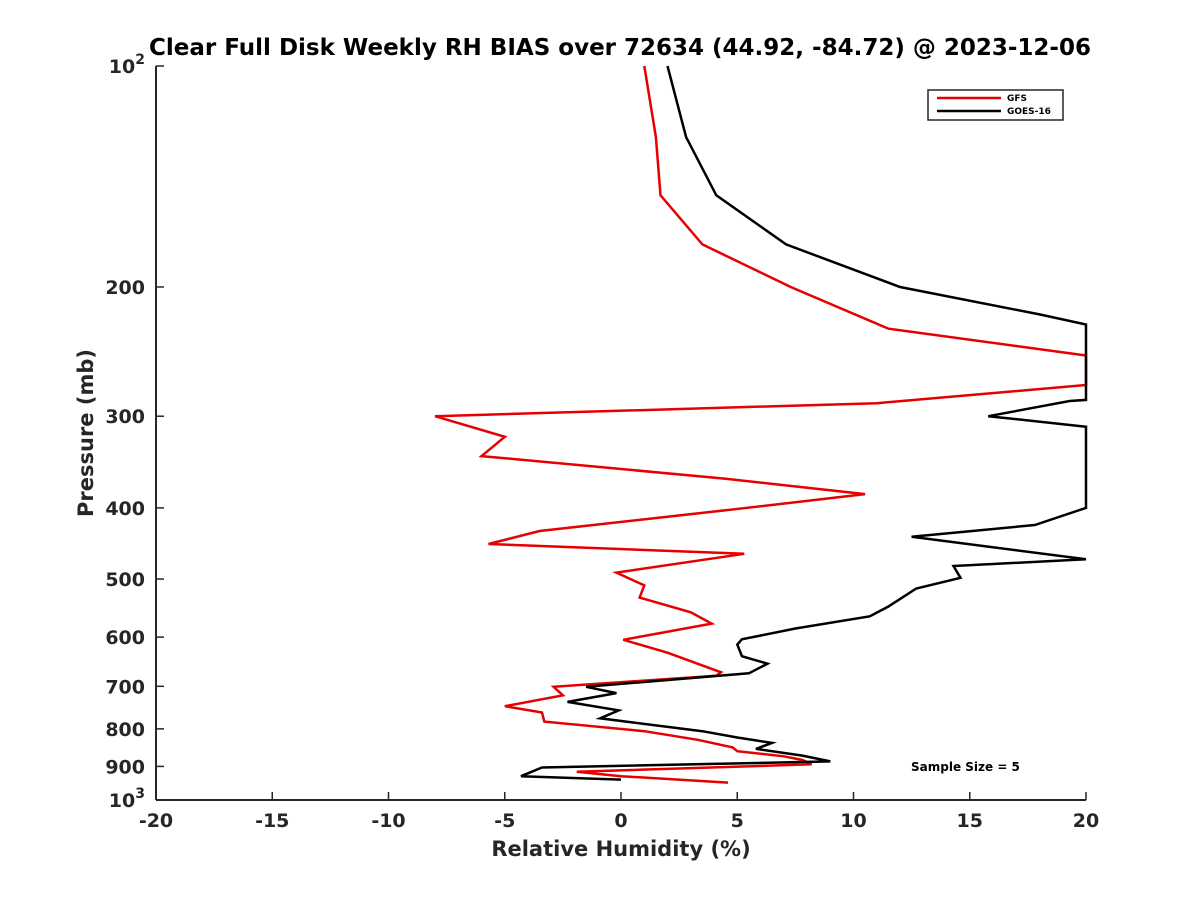 The height and width of the screenshot is (900, 1200). I want to click on legend-box, so click(995, 105).